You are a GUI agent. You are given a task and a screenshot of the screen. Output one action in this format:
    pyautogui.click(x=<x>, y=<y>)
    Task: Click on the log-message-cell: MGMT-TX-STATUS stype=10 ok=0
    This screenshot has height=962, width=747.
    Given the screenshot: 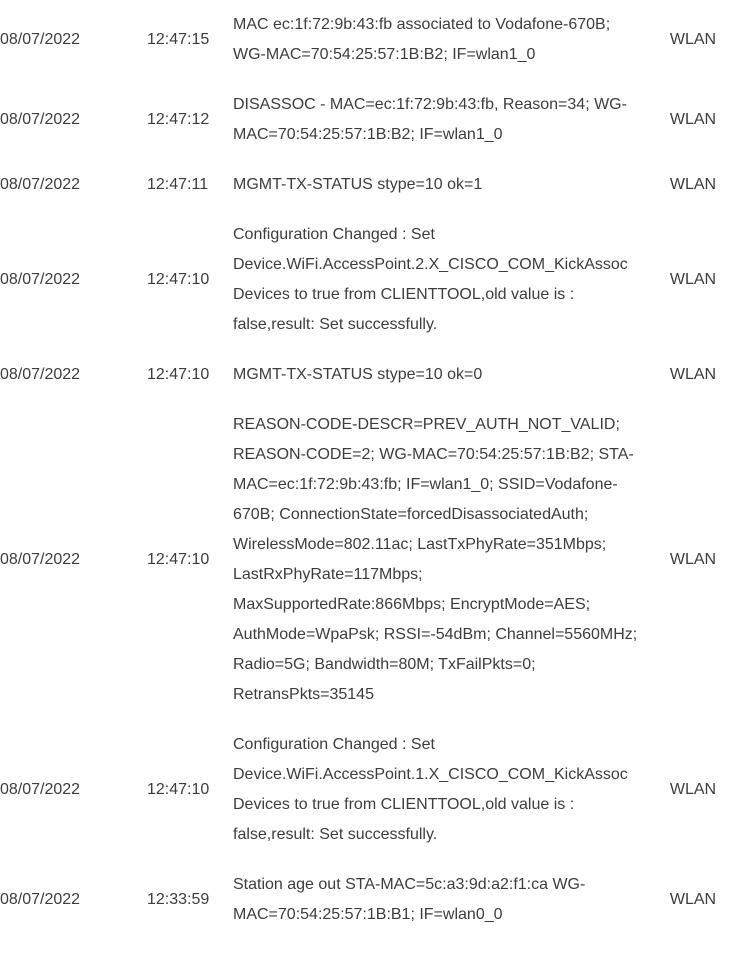 What is the action you would take?
    pyautogui.click(x=358, y=374)
    